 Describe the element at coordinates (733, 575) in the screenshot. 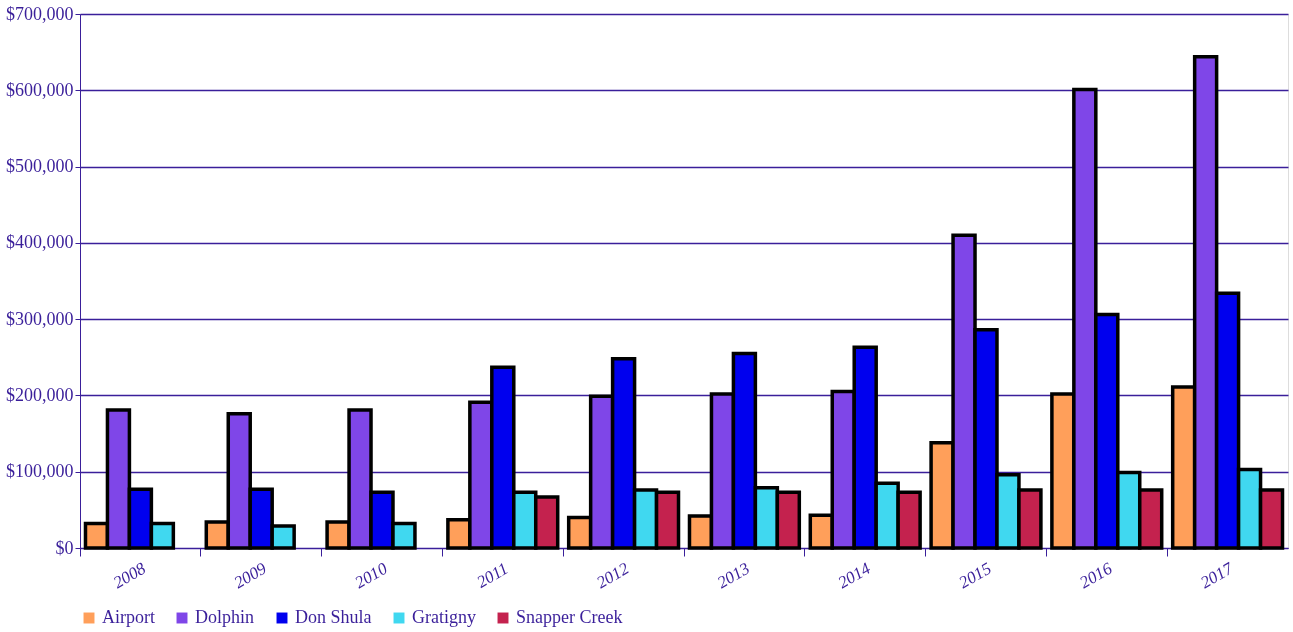

I see `x-tick-label: 2013` at that location.